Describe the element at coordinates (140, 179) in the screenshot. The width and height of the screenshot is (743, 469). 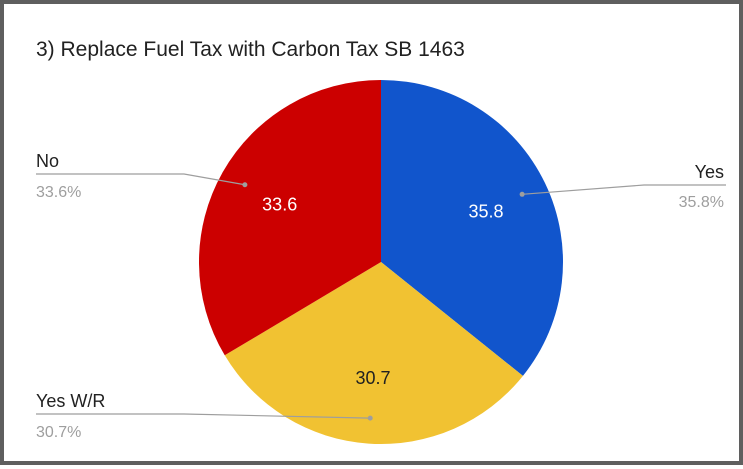
I see `leader-line-no` at that location.